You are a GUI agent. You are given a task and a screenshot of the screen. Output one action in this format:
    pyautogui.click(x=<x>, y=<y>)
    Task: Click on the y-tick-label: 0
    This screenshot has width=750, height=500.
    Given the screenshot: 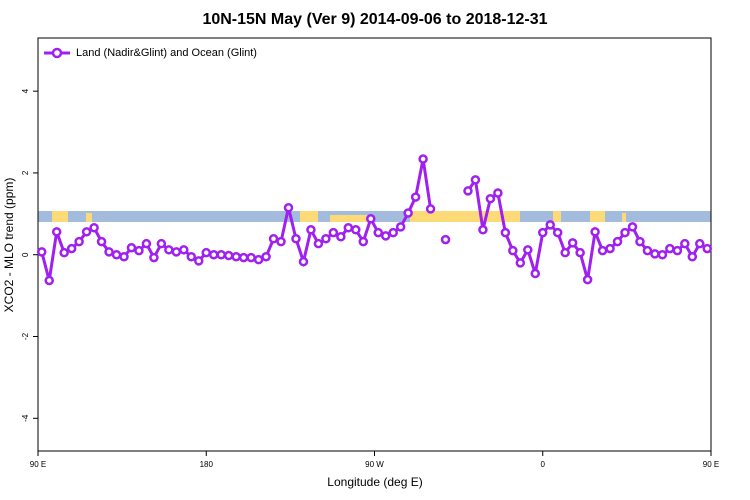 What is the action you would take?
    pyautogui.click(x=25, y=254)
    